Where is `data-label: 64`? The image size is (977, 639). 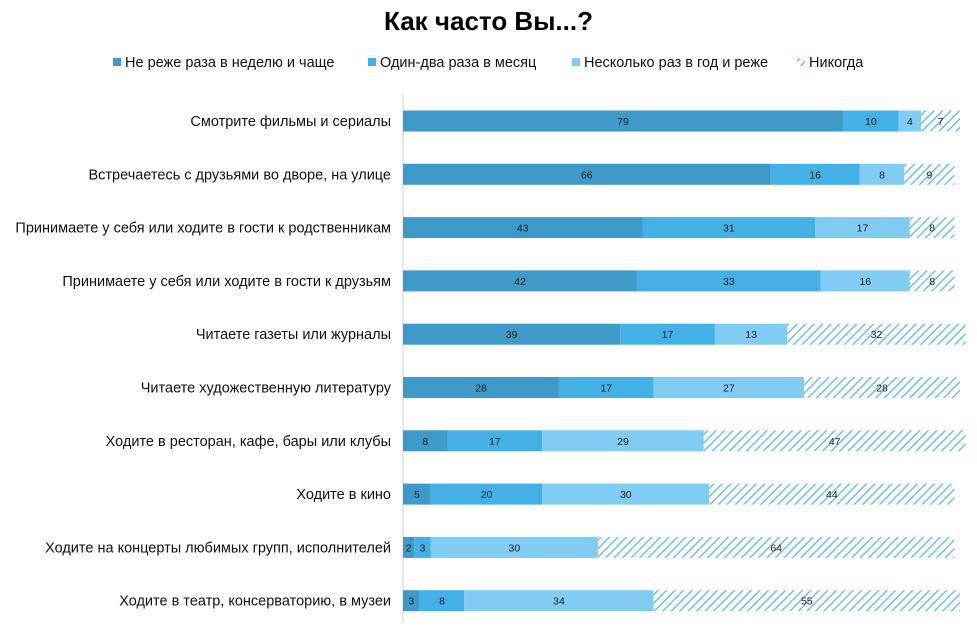 data-label: 64 is located at coordinates (776, 548).